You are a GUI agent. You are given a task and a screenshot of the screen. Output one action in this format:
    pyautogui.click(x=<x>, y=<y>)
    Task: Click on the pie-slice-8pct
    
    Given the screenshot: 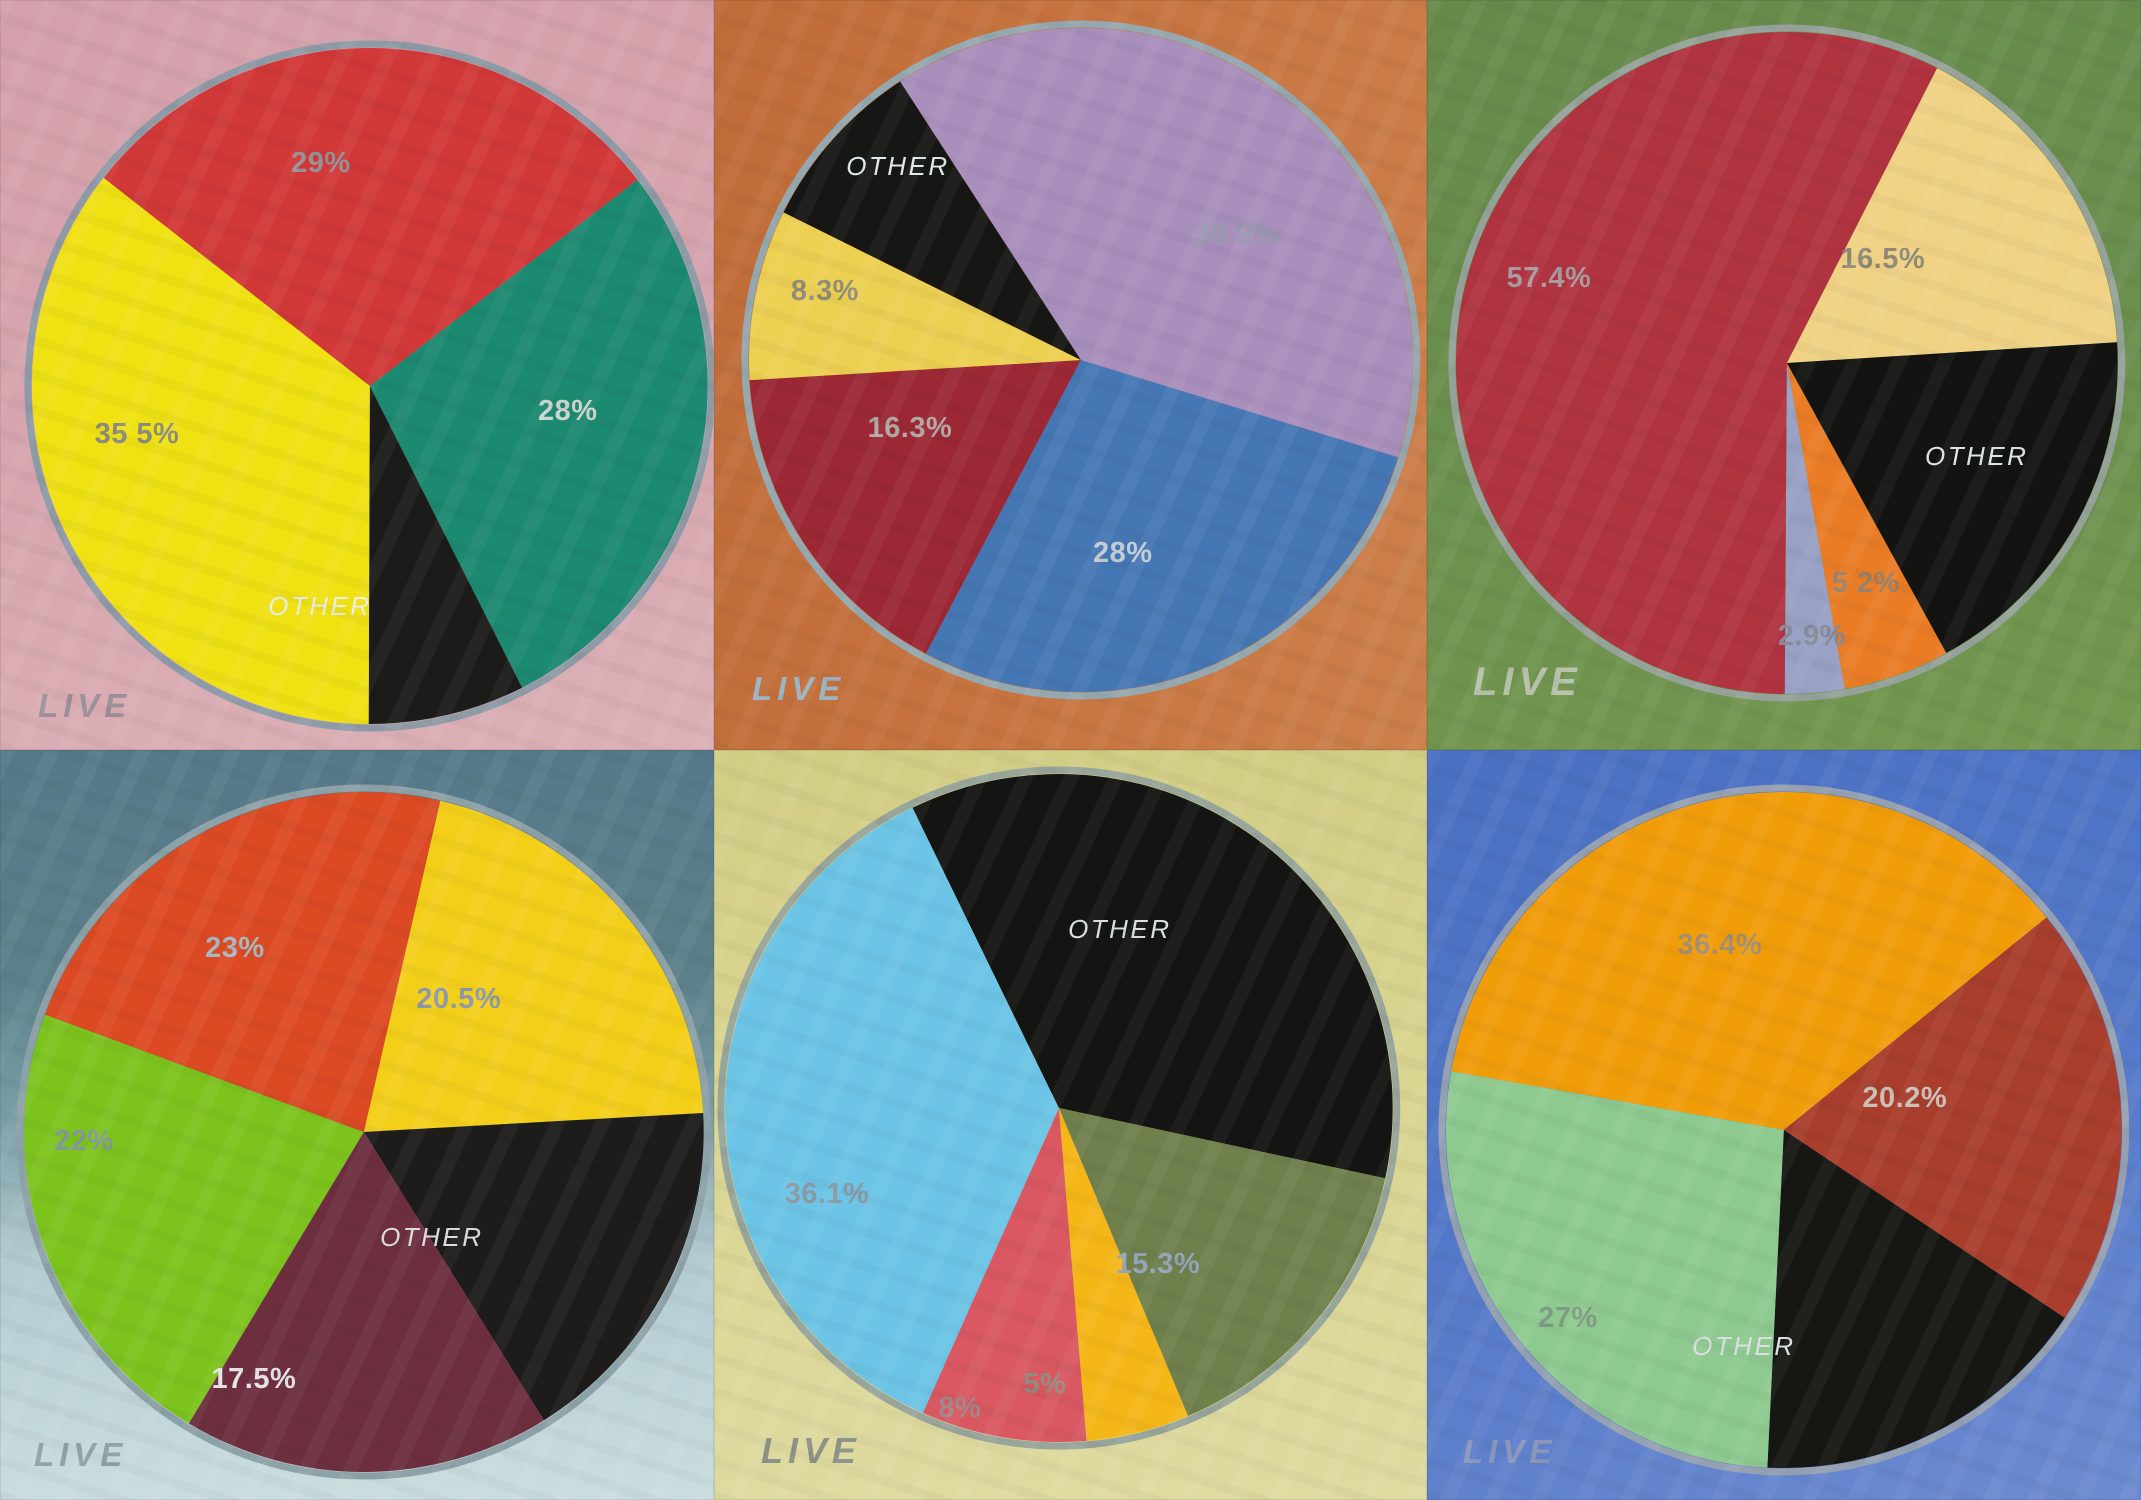 What is the action you would take?
    pyautogui.click(x=1004, y=1275)
    